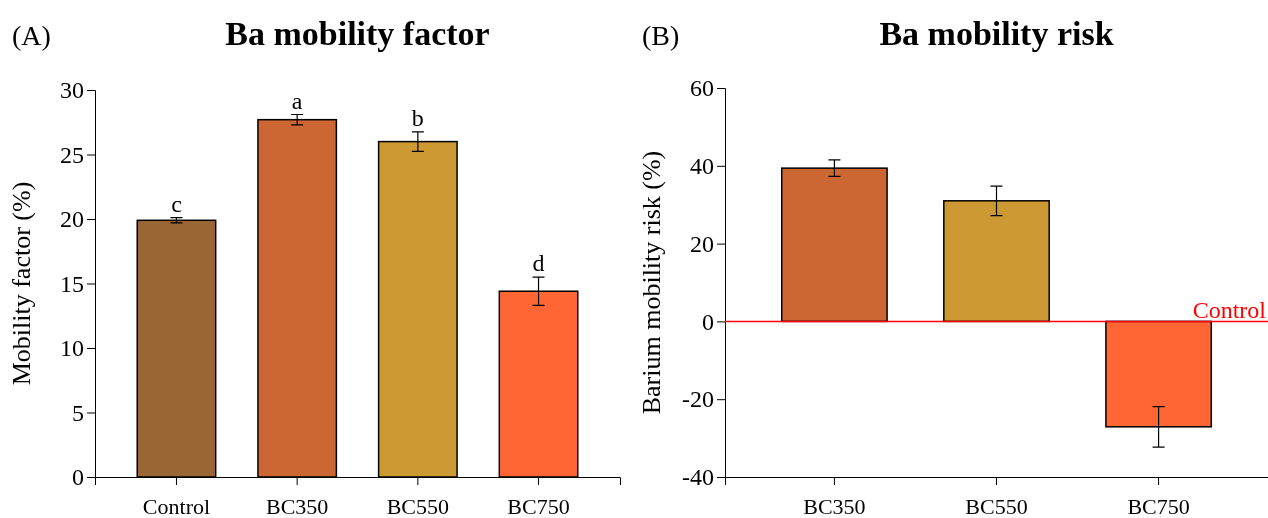 This screenshot has width=1268, height=518. What do you see at coordinates (72, 90) in the screenshot?
I see `y-tick-label: 30` at bounding box center [72, 90].